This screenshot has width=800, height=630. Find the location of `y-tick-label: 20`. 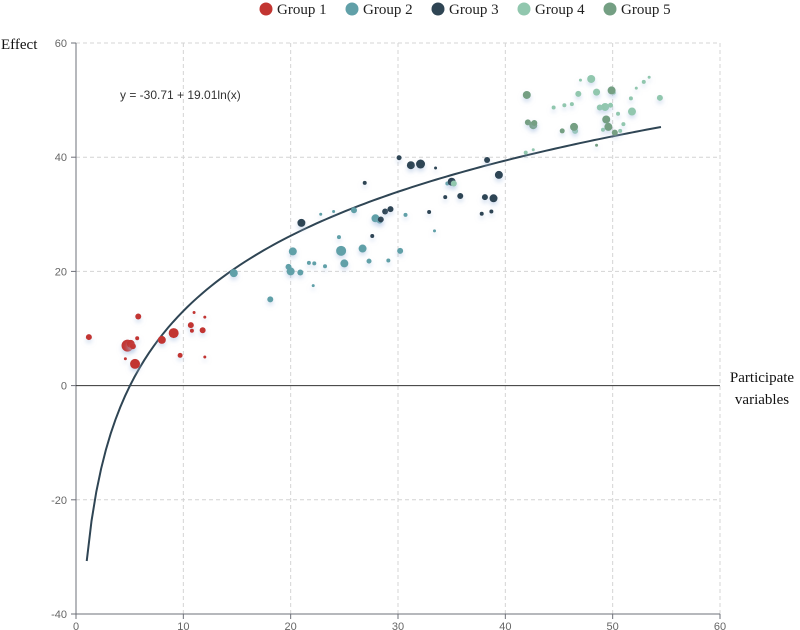

y-tick-label: 20 is located at coordinates (61, 272).